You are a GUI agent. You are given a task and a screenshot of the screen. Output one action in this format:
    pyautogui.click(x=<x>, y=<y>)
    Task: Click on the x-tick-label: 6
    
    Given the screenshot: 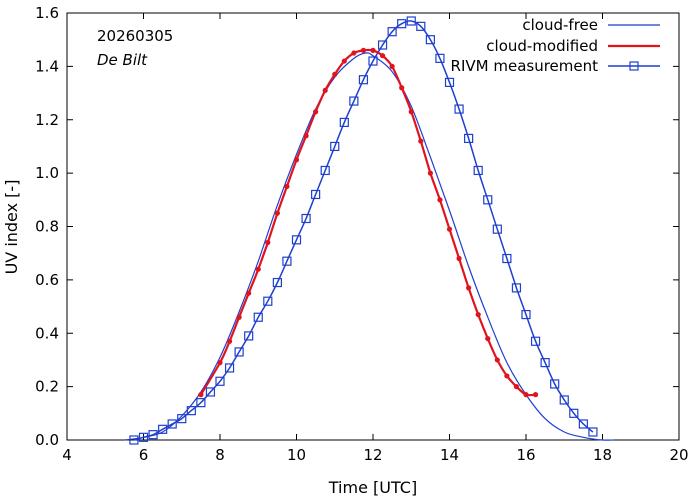 What is the action you would take?
    pyautogui.click(x=144, y=455)
    